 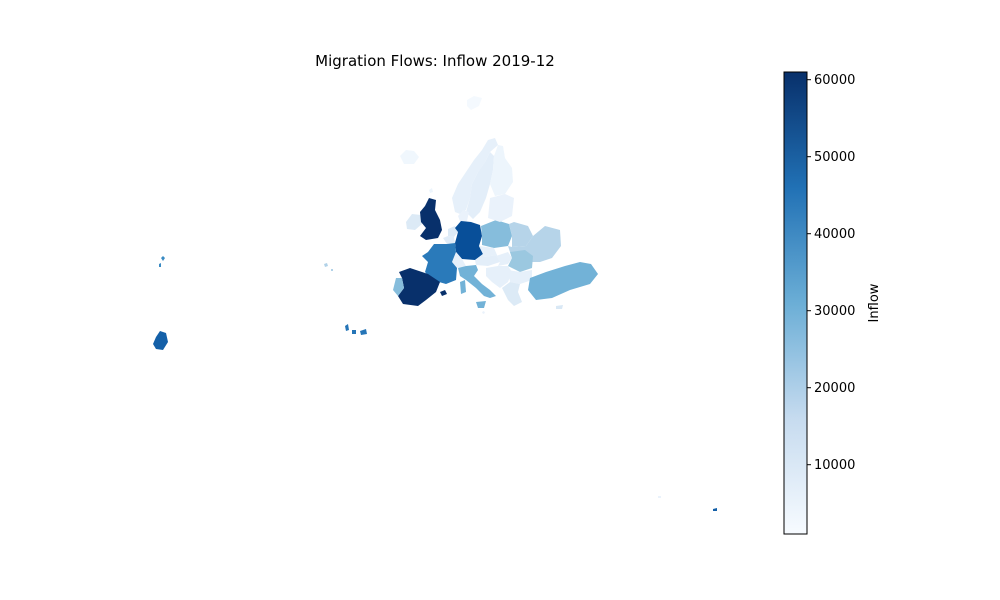 What do you see at coordinates (512, 294) in the screenshot?
I see `region-greece` at bounding box center [512, 294].